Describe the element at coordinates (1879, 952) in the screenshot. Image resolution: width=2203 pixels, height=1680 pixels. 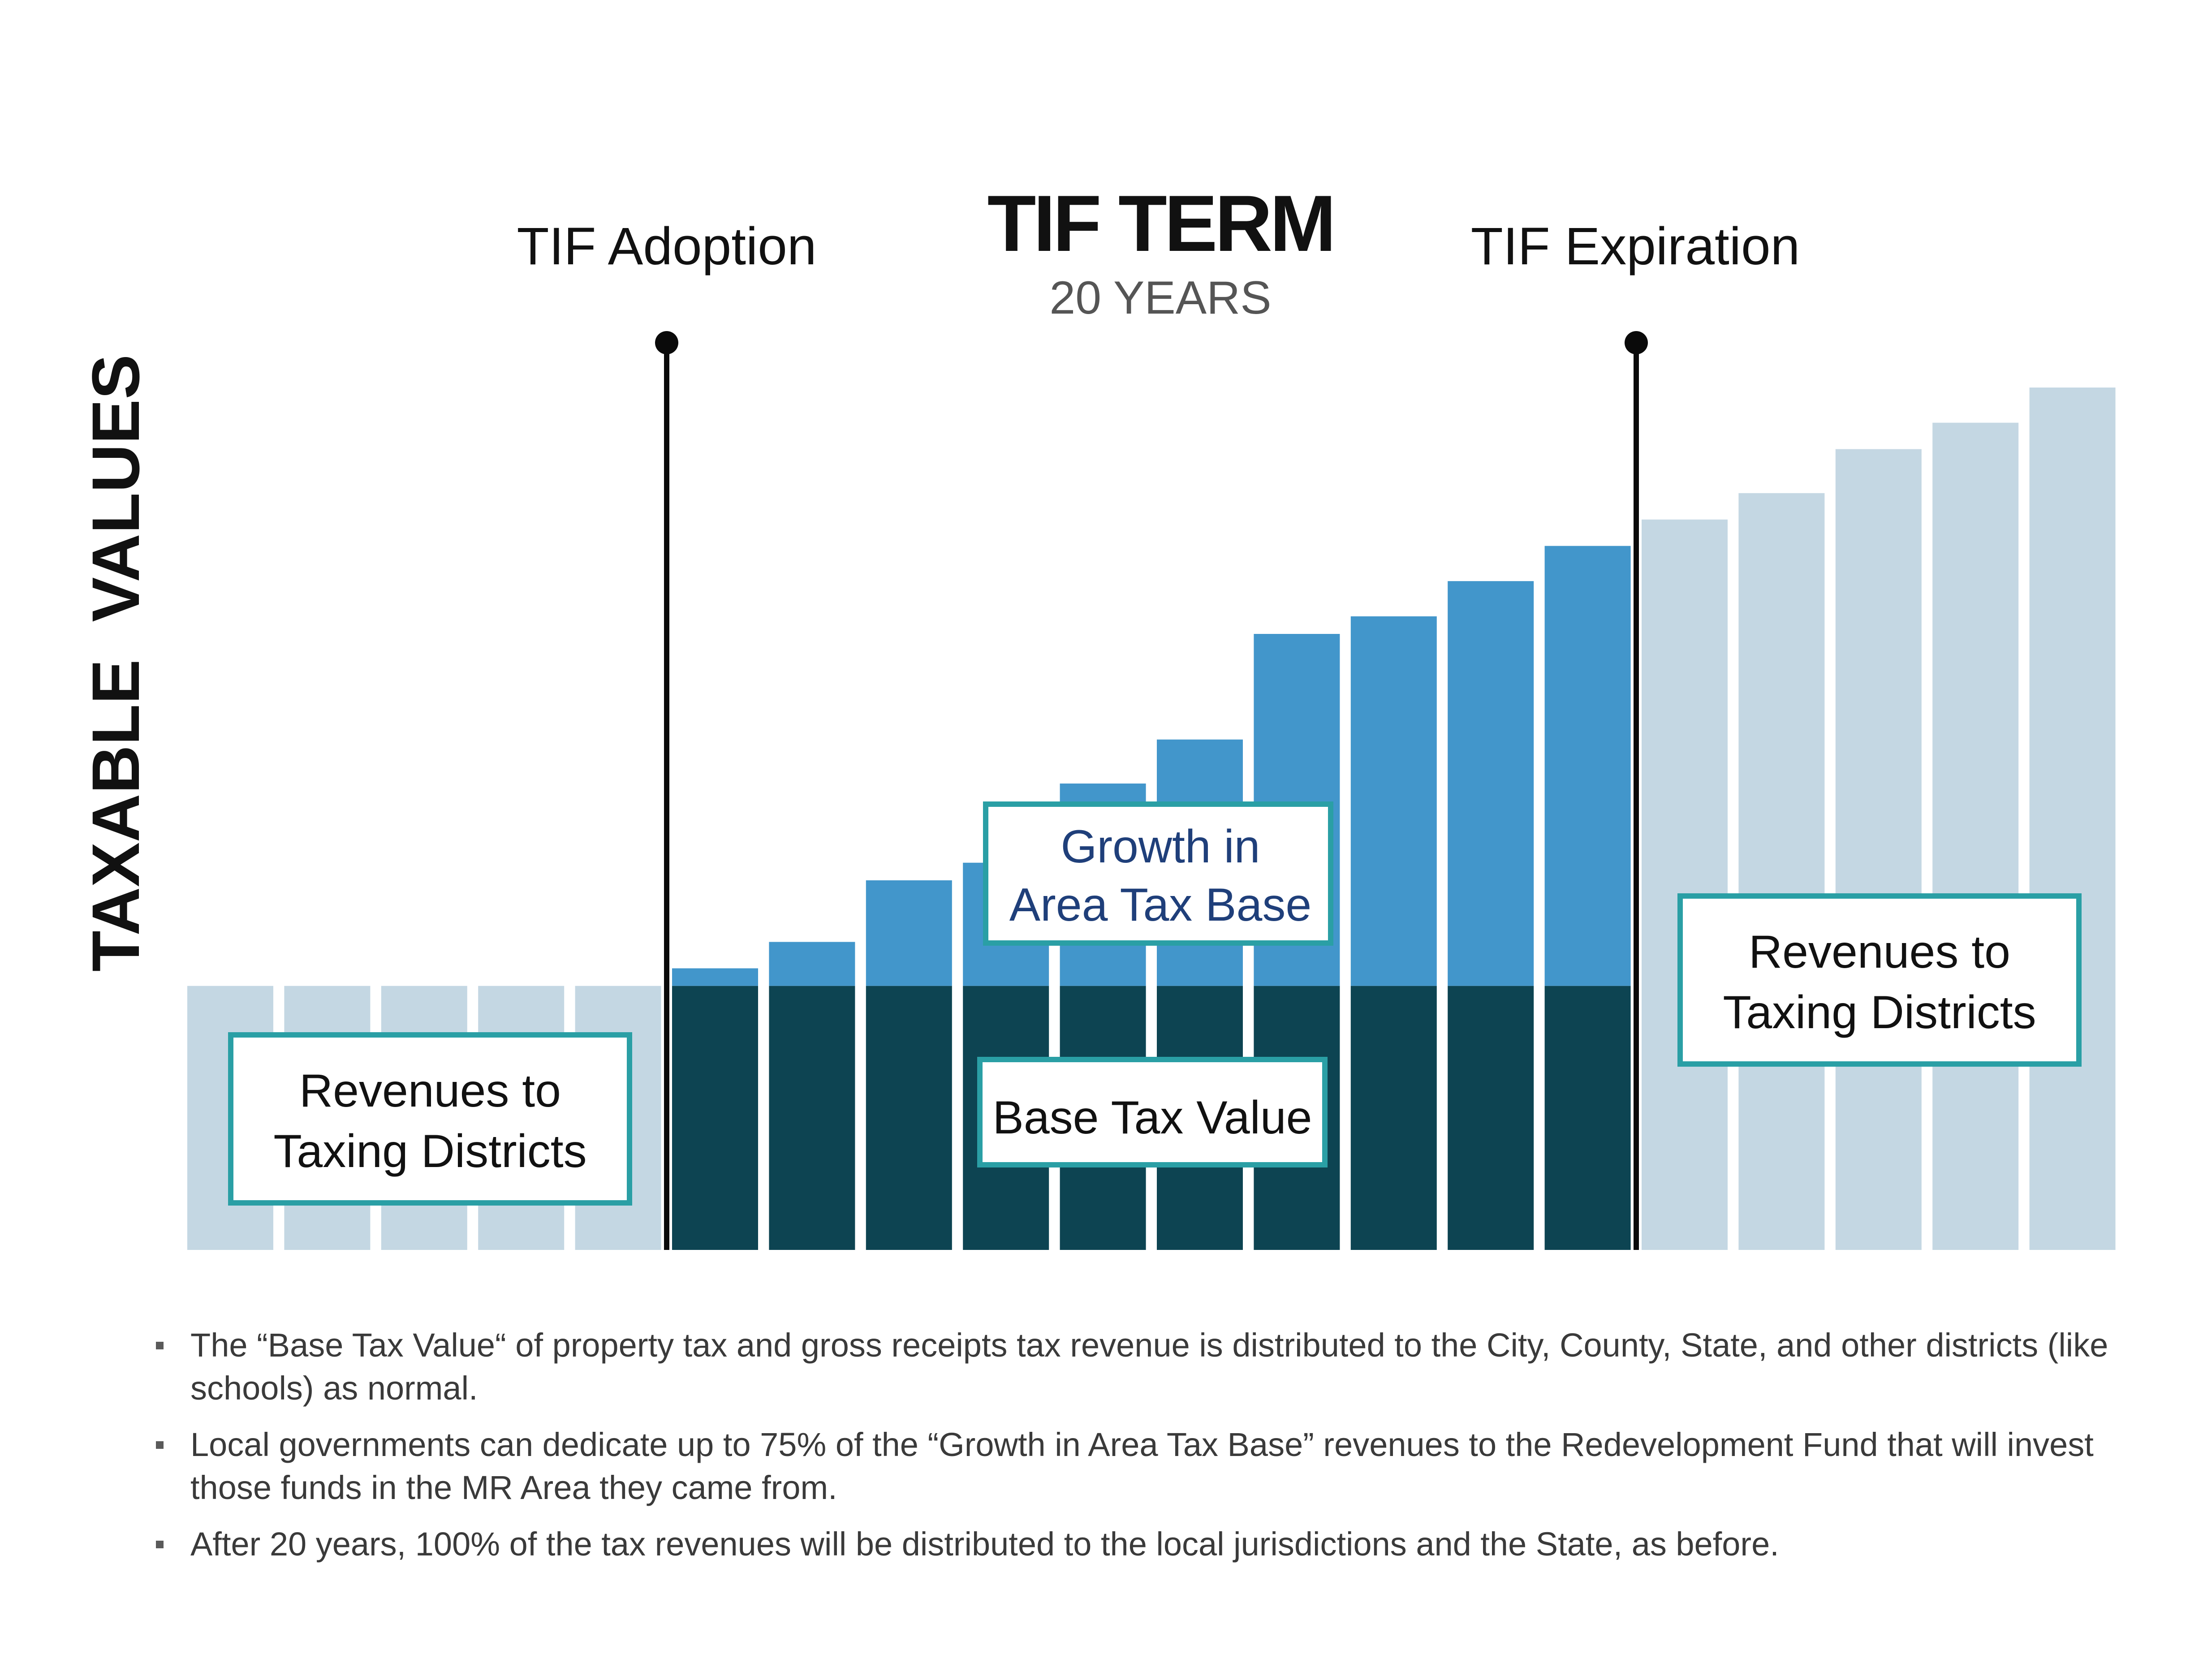
I see `post-revenues-label-line1: Revenues to` at that location.